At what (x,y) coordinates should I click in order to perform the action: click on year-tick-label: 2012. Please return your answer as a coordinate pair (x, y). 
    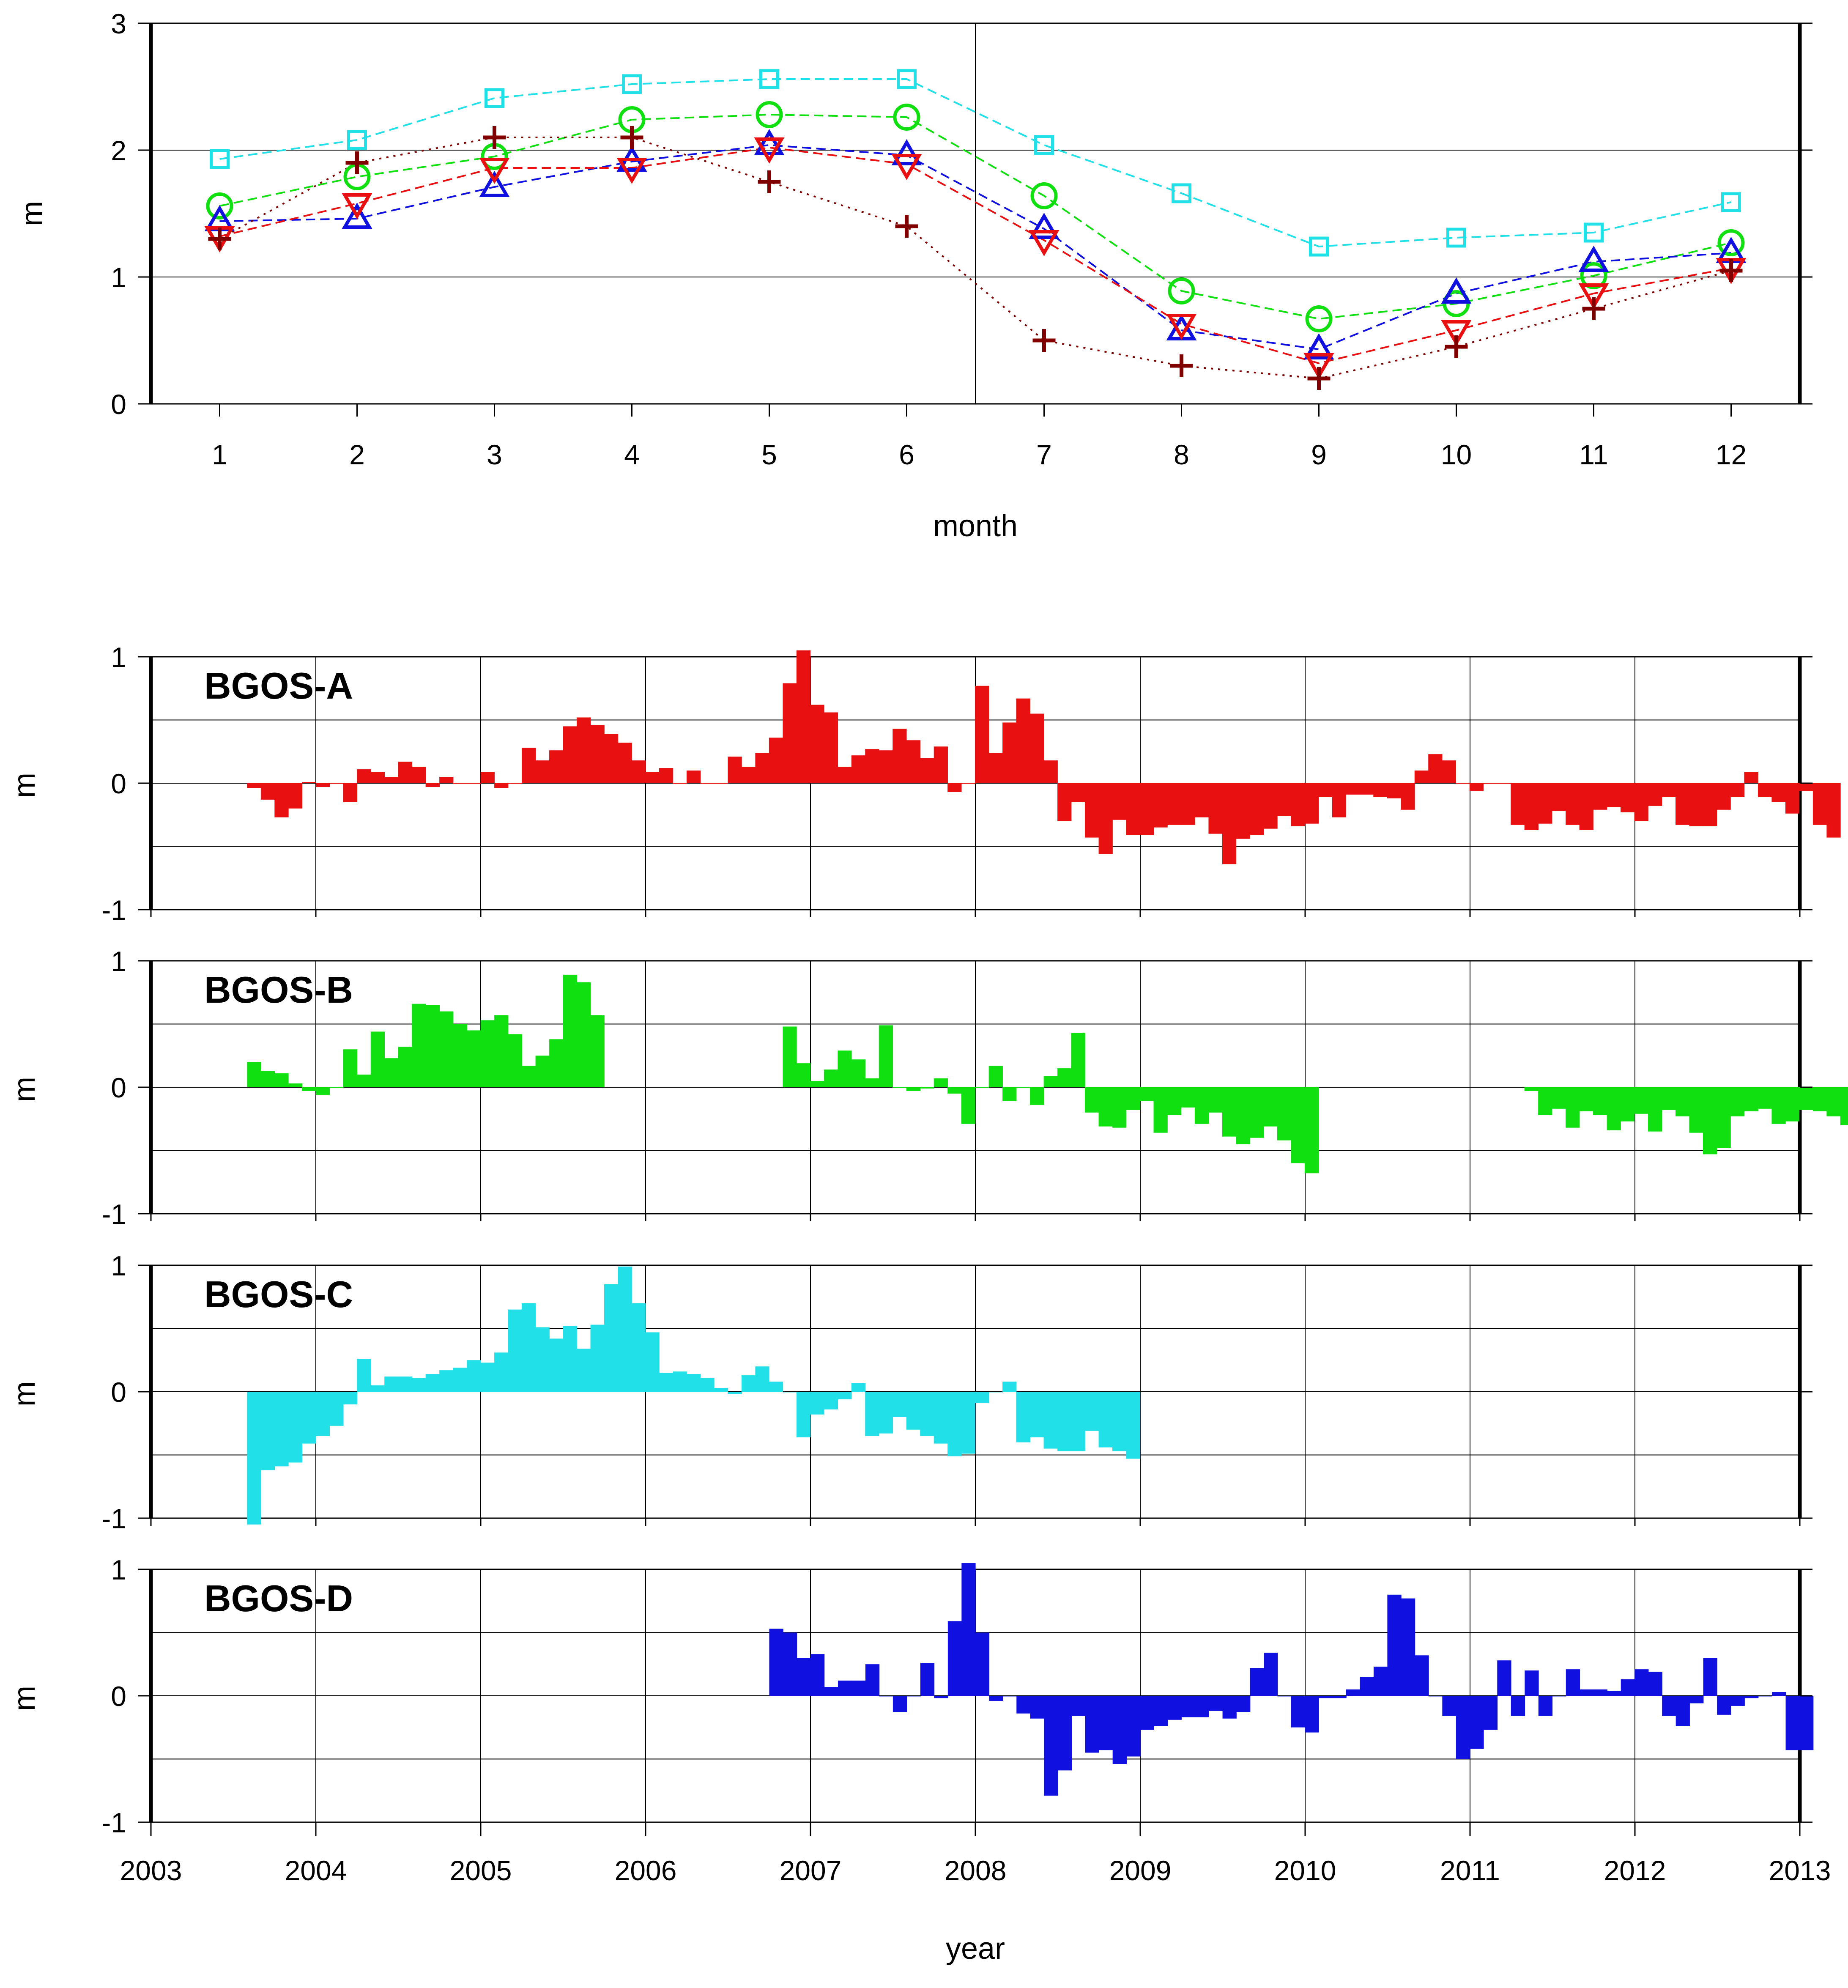
    Looking at the image, I should click on (1635, 1870).